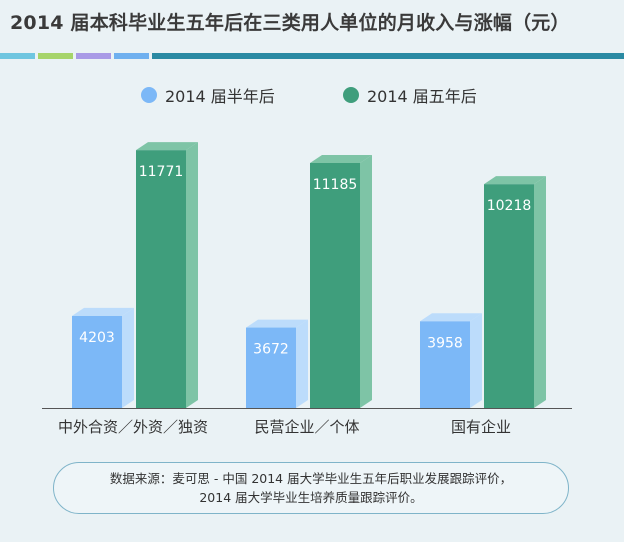  What do you see at coordinates (17, 56) in the screenshot?
I see `accent-segment-cyan` at bounding box center [17, 56].